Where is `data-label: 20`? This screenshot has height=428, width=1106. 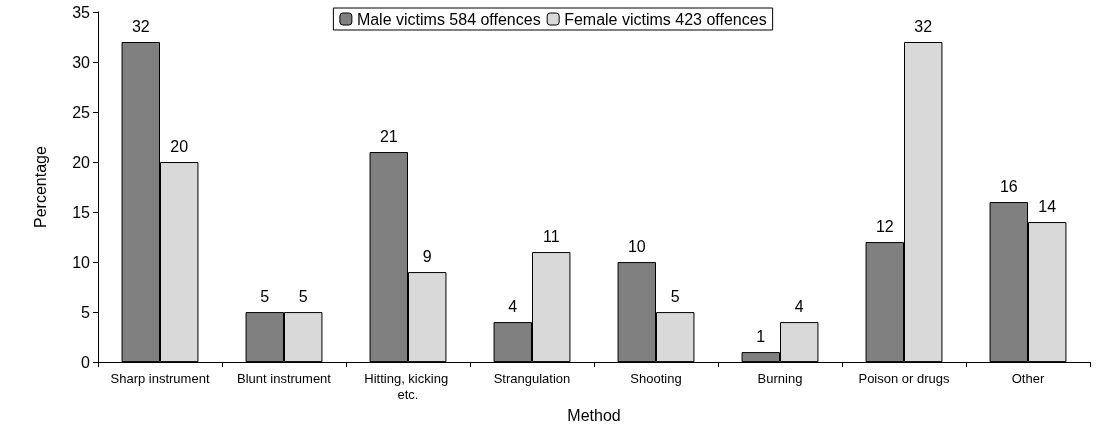 data-label: 20 is located at coordinates (179, 146).